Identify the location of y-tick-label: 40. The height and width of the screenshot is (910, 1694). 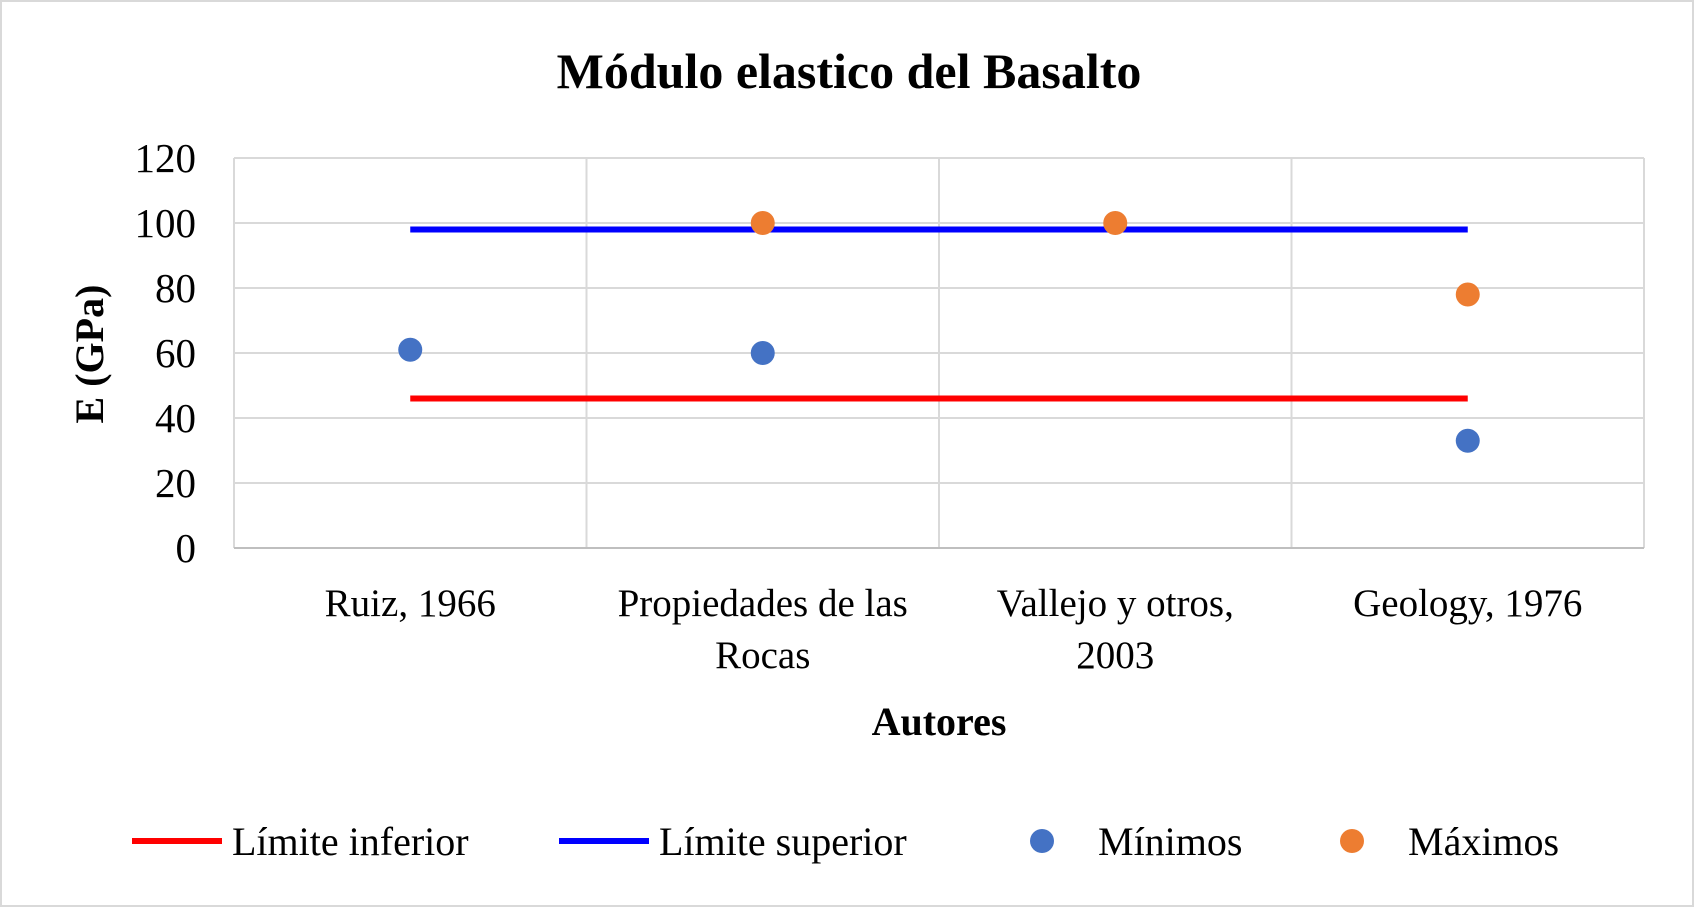
(175, 418).